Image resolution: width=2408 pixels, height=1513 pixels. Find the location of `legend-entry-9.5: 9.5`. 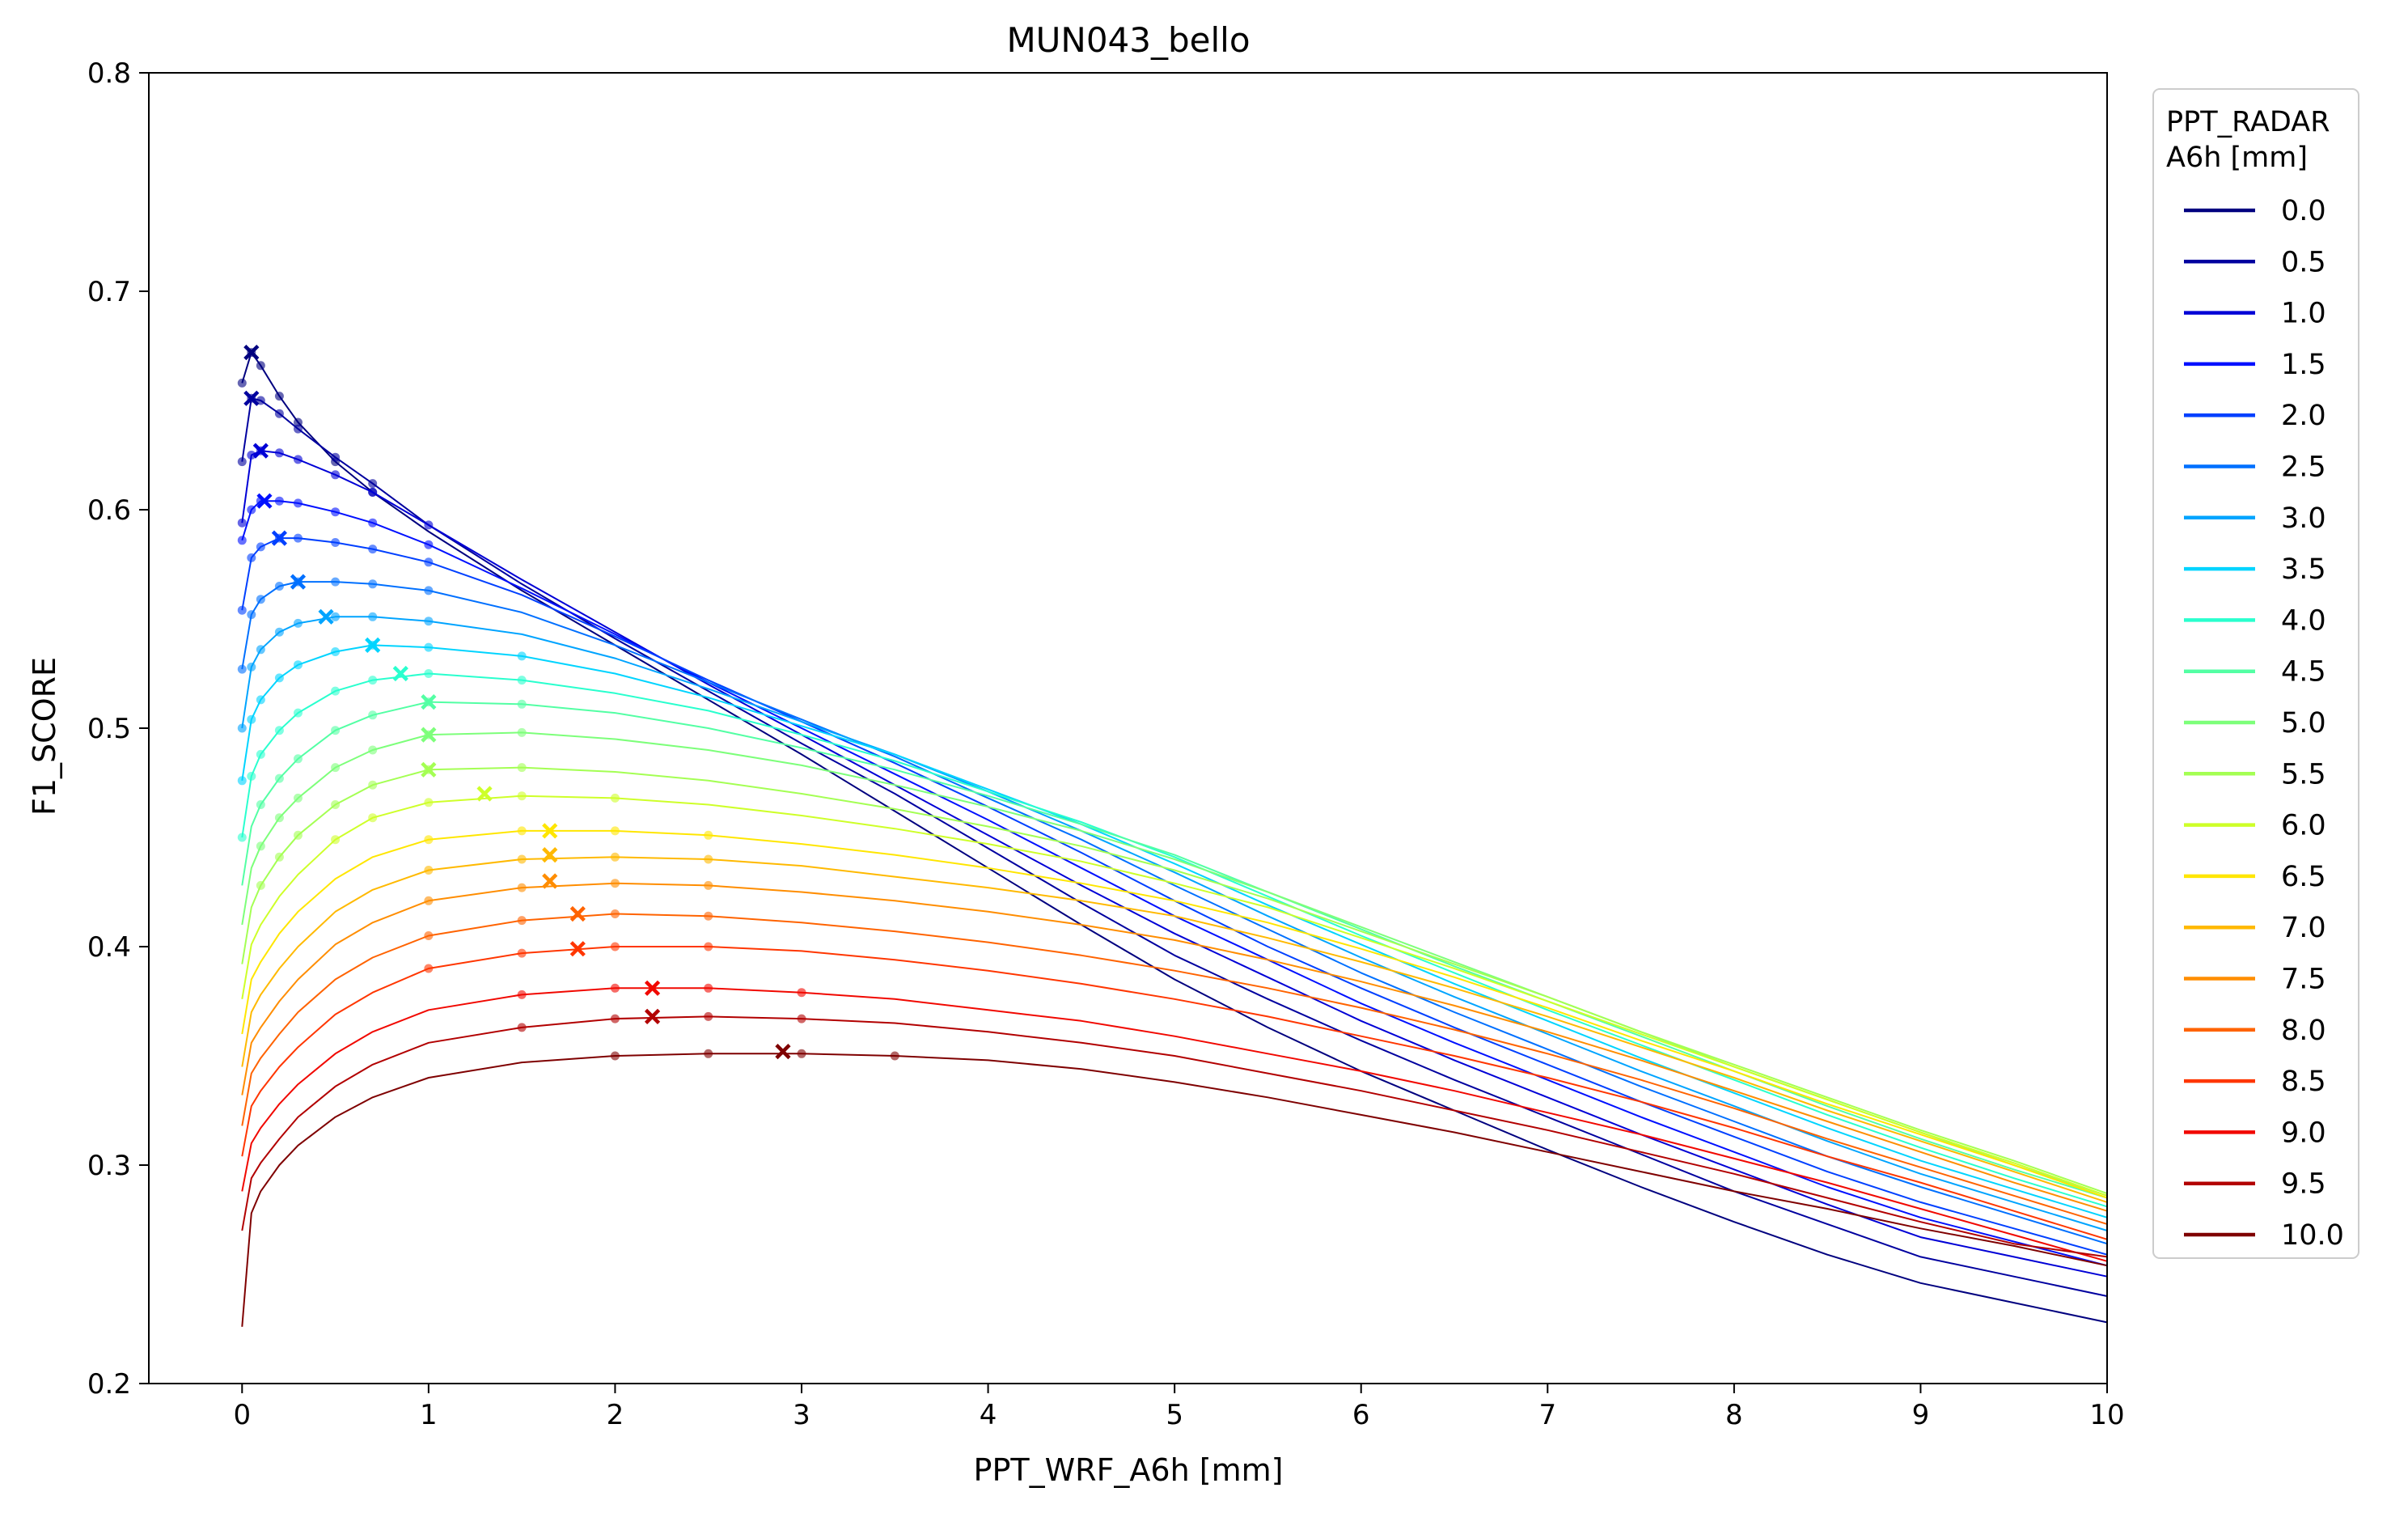

legend-entry-9.5: 9.5 is located at coordinates (2255, 1184).